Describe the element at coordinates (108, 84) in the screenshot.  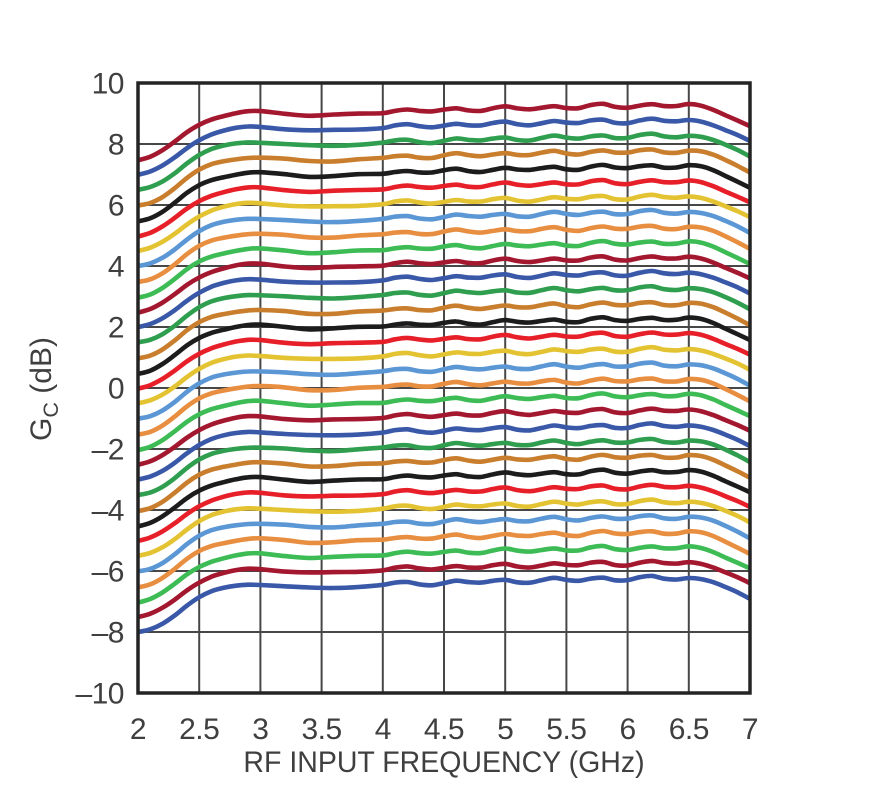
I see `y-tick-label-10: 10` at that location.